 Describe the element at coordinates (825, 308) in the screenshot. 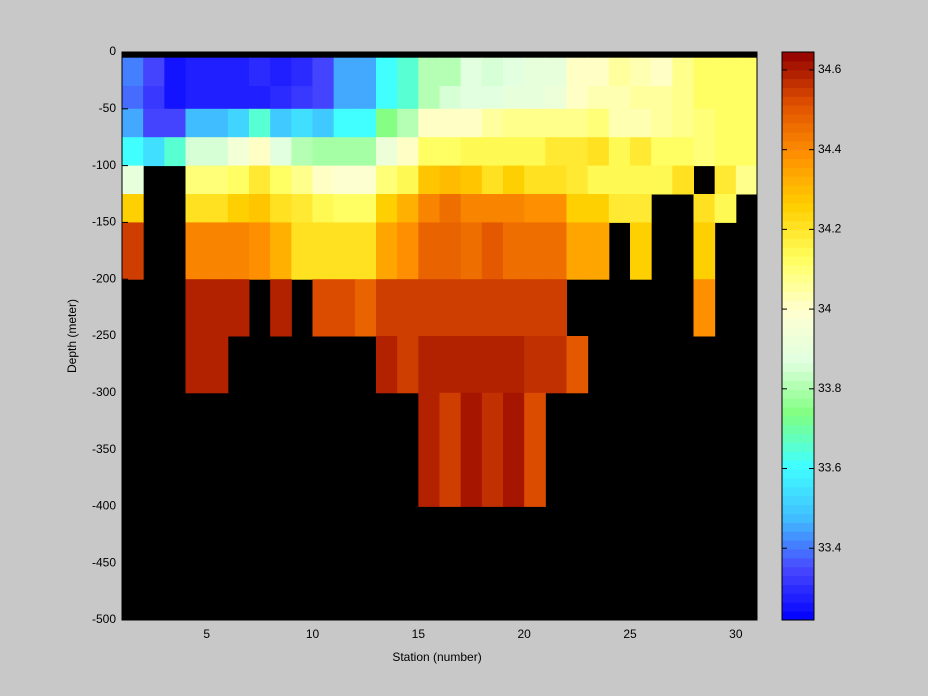

I see `colorbar-tick-label: 34` at that location.